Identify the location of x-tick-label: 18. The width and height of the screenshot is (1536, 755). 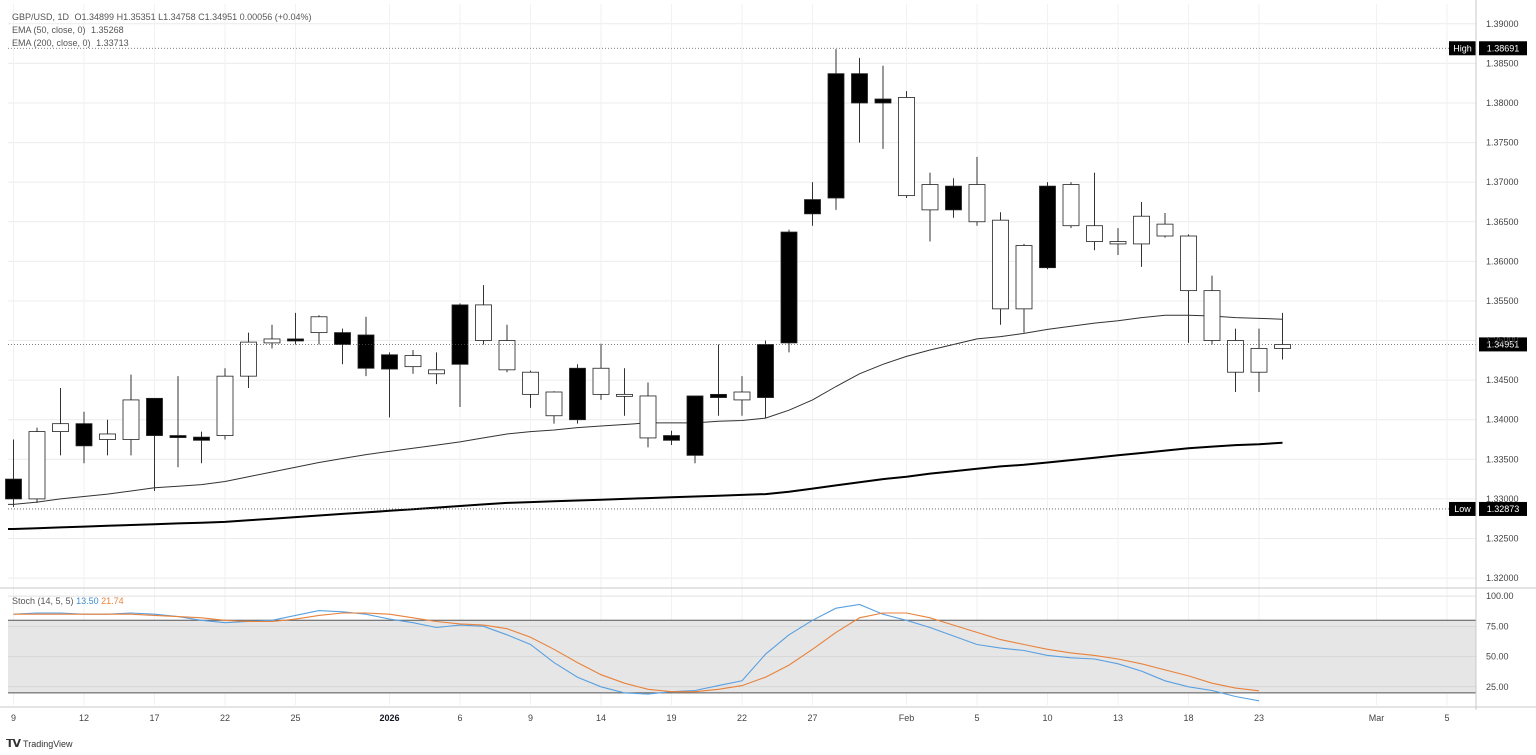
(1188, 718).